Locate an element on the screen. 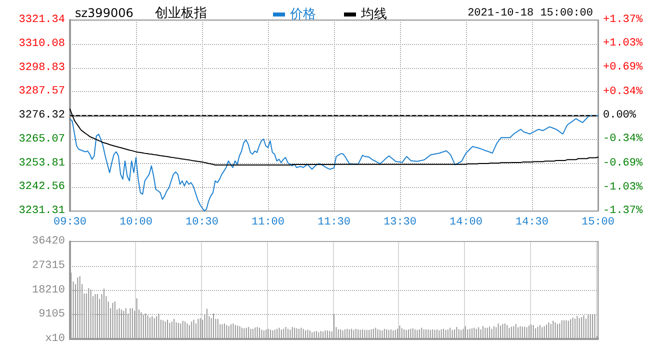 The width and height of the screenshot is (660, 360). chart-title: 创业板指 is located at coordinates (181, 13).